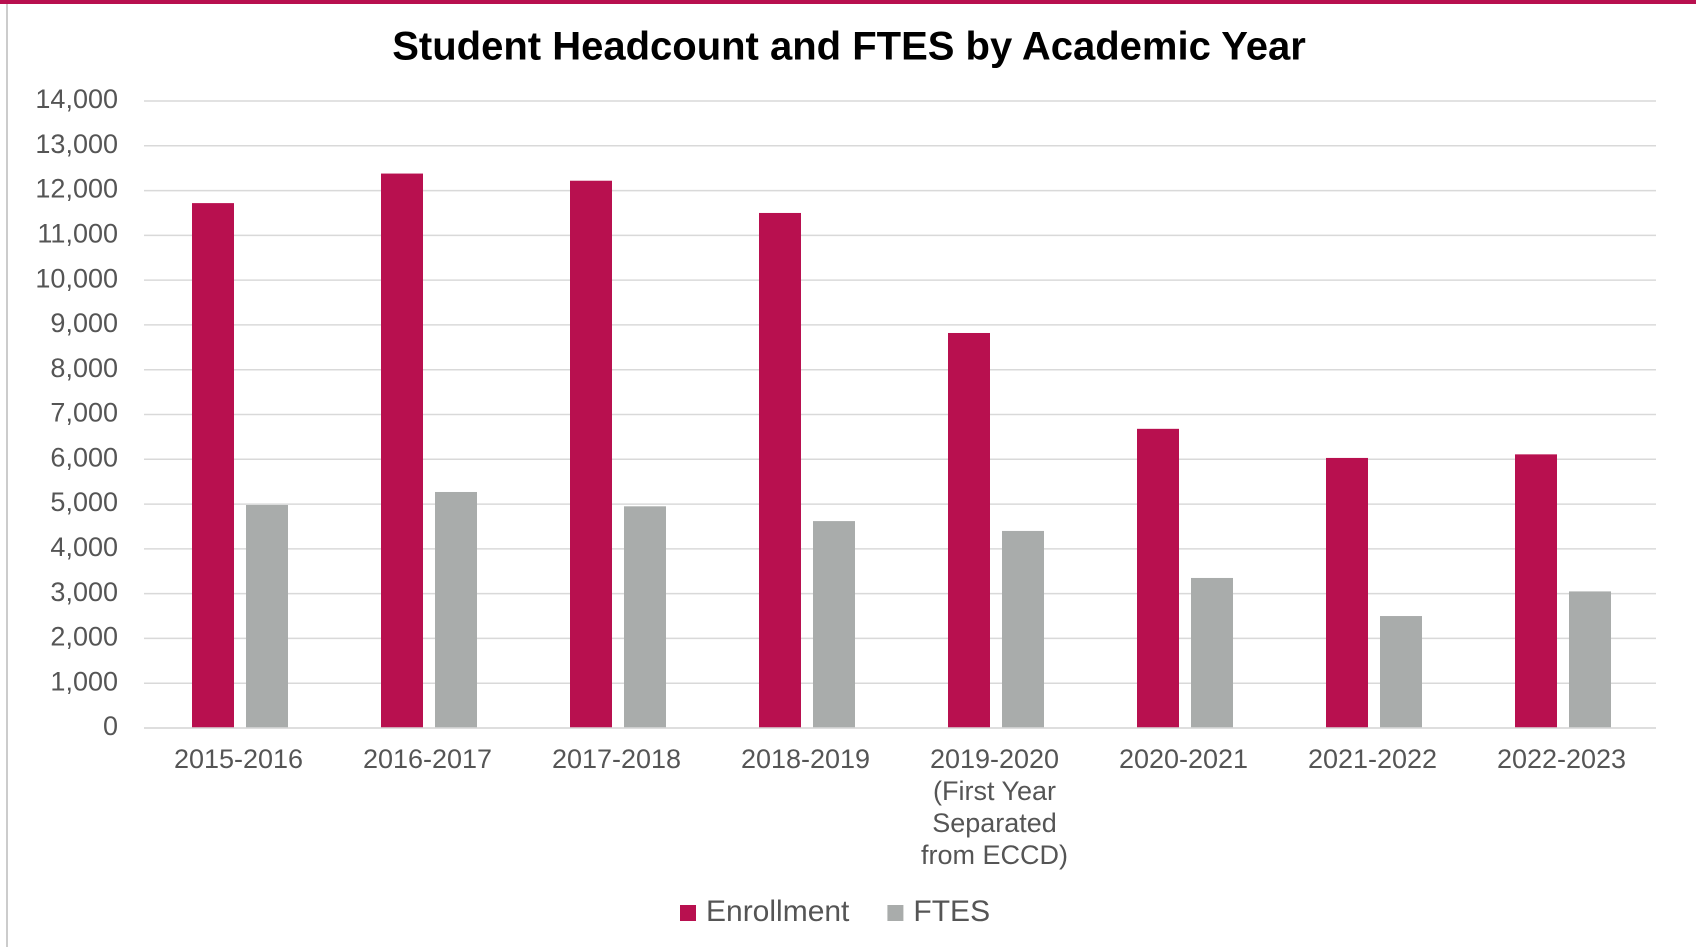 This screenshot has height=947, width=1696. Describe the element at coordinates (1372, 759) in the screenshot. I see `x-tick-label: 2021-2022` at that location.